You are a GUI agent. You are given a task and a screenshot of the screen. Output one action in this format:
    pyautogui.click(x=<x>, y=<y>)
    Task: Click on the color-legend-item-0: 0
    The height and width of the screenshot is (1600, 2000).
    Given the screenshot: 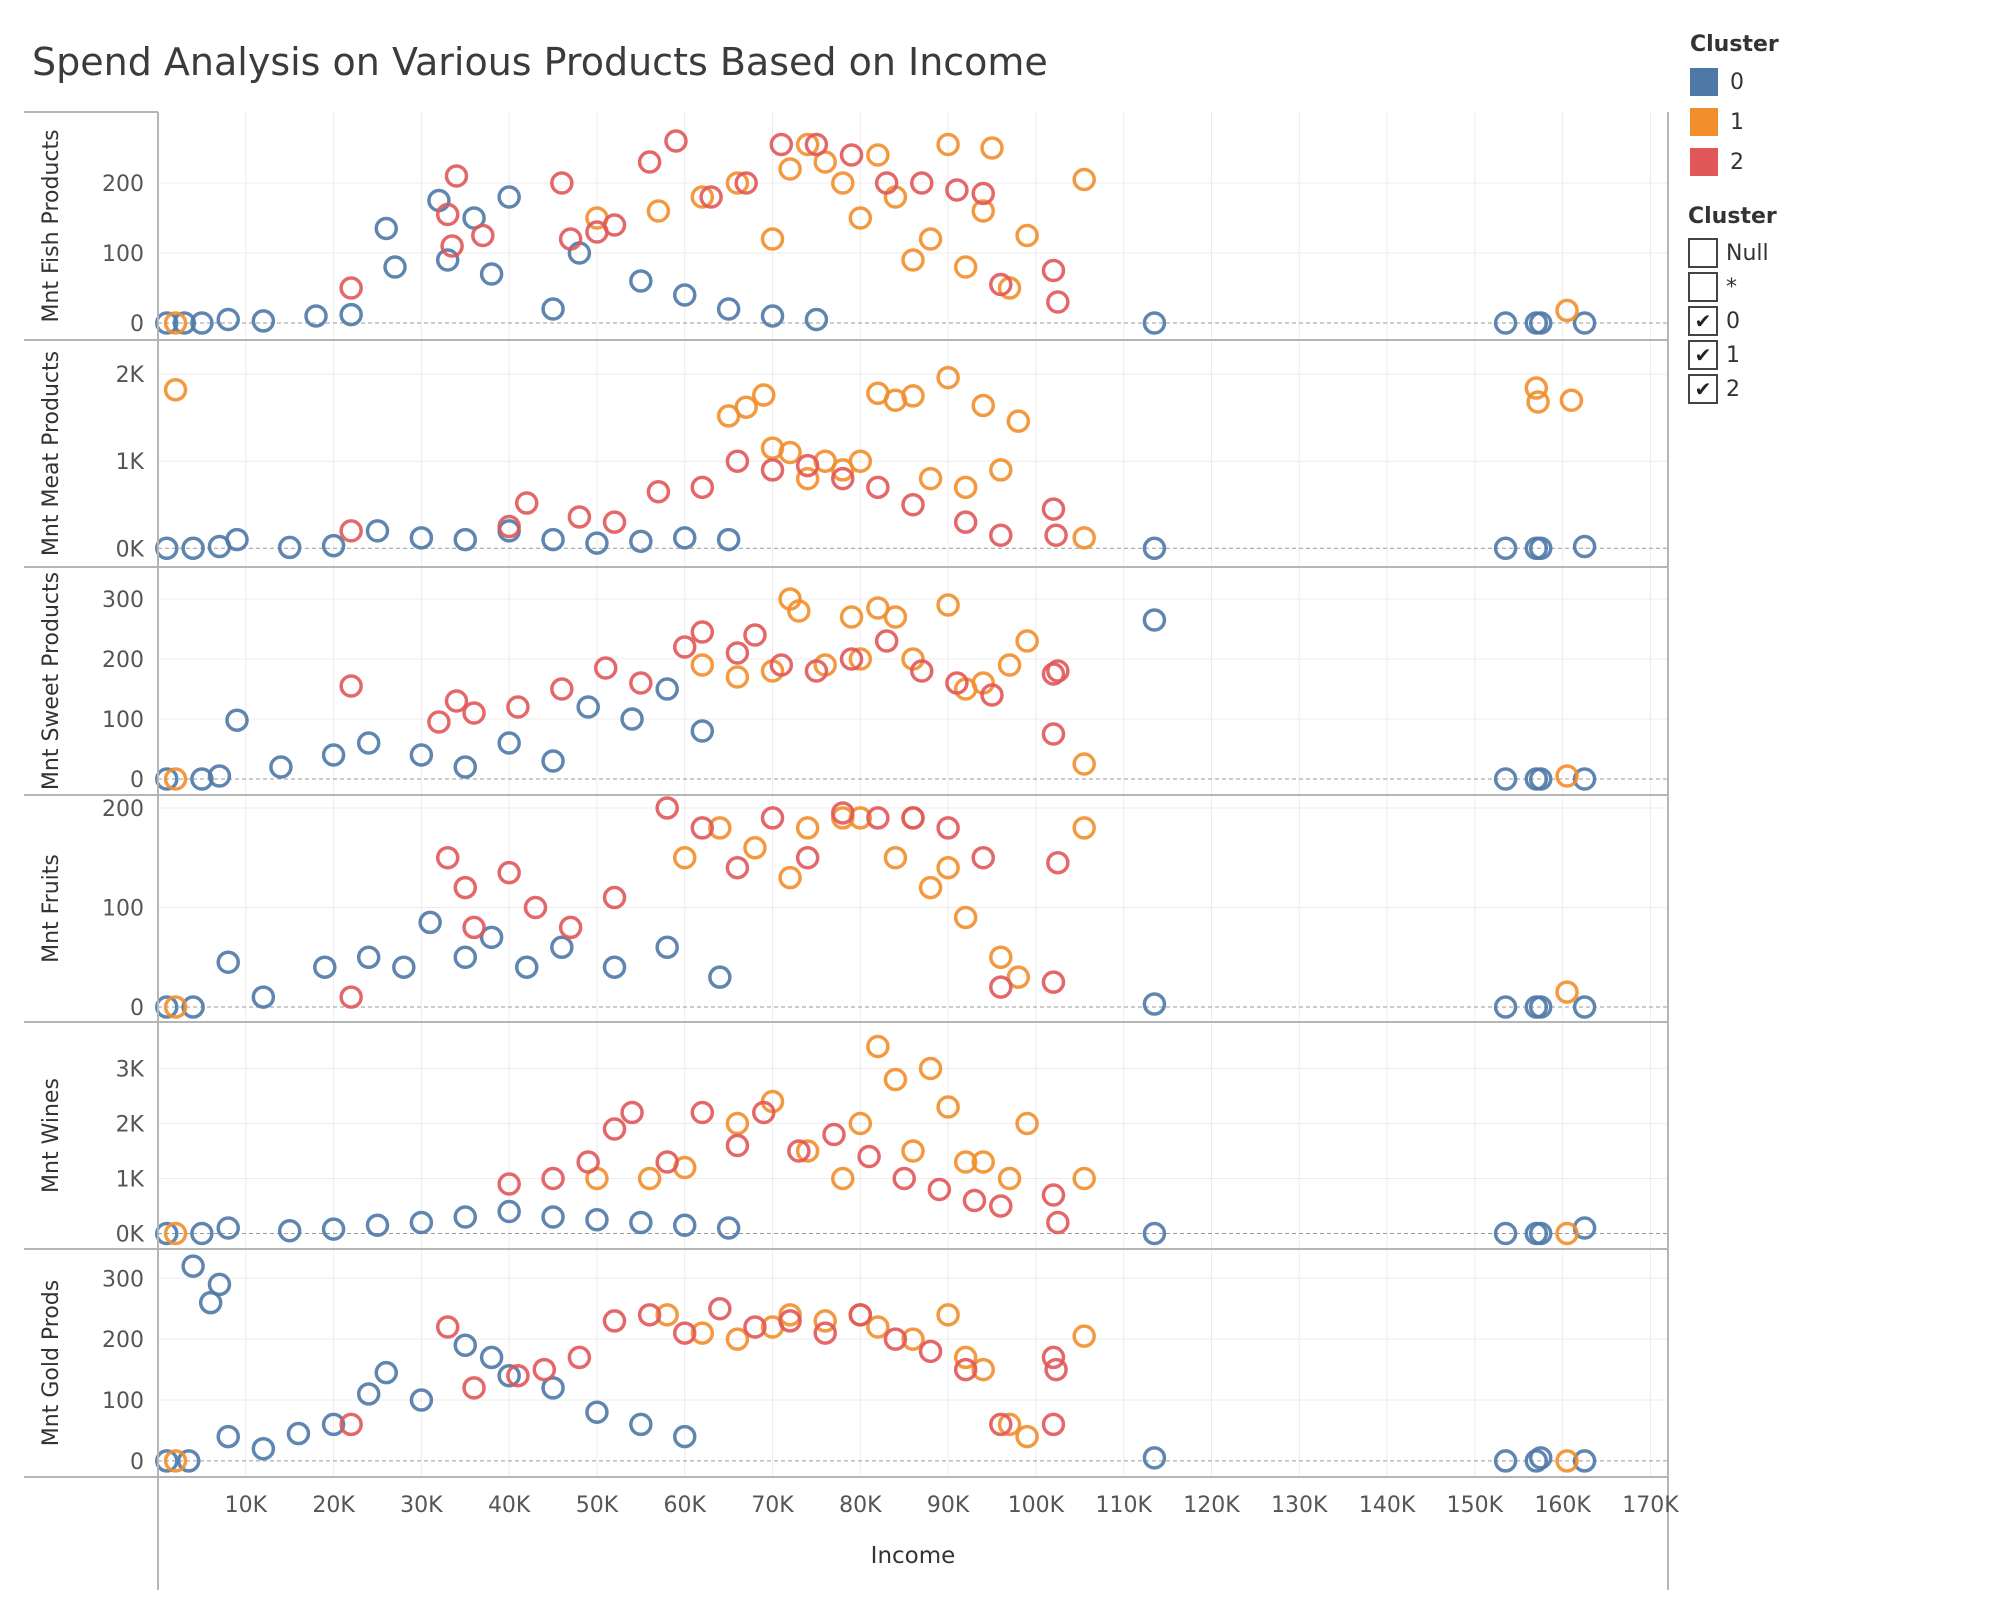 What is the action you would take?
    pyautogui.click(x=1717, y=82)
    